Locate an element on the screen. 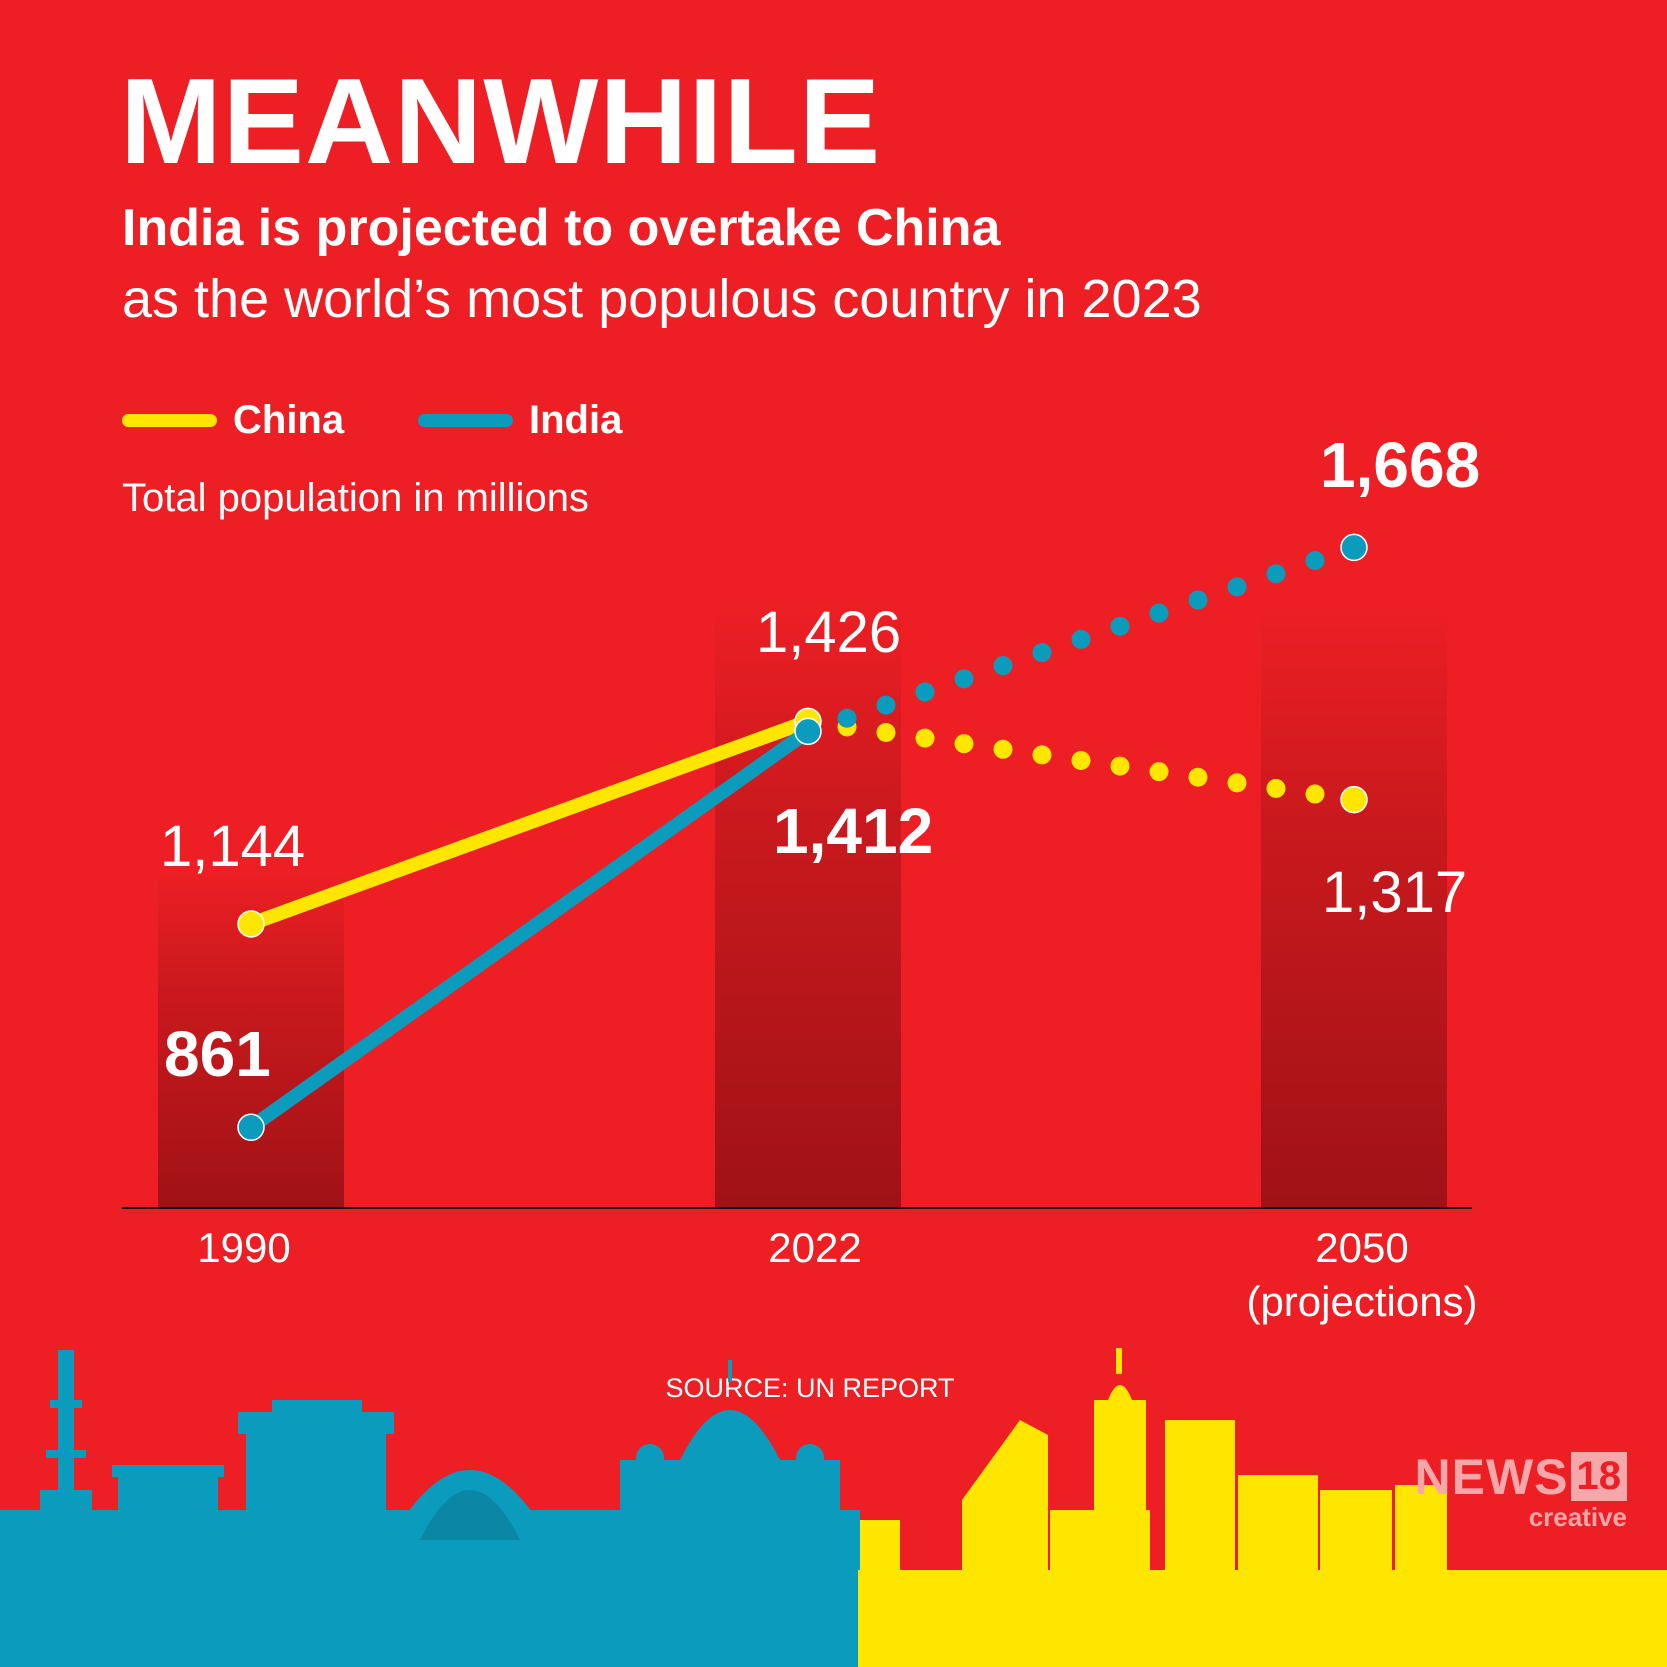  india-point-1990 is located at coordinates (251, 1127).